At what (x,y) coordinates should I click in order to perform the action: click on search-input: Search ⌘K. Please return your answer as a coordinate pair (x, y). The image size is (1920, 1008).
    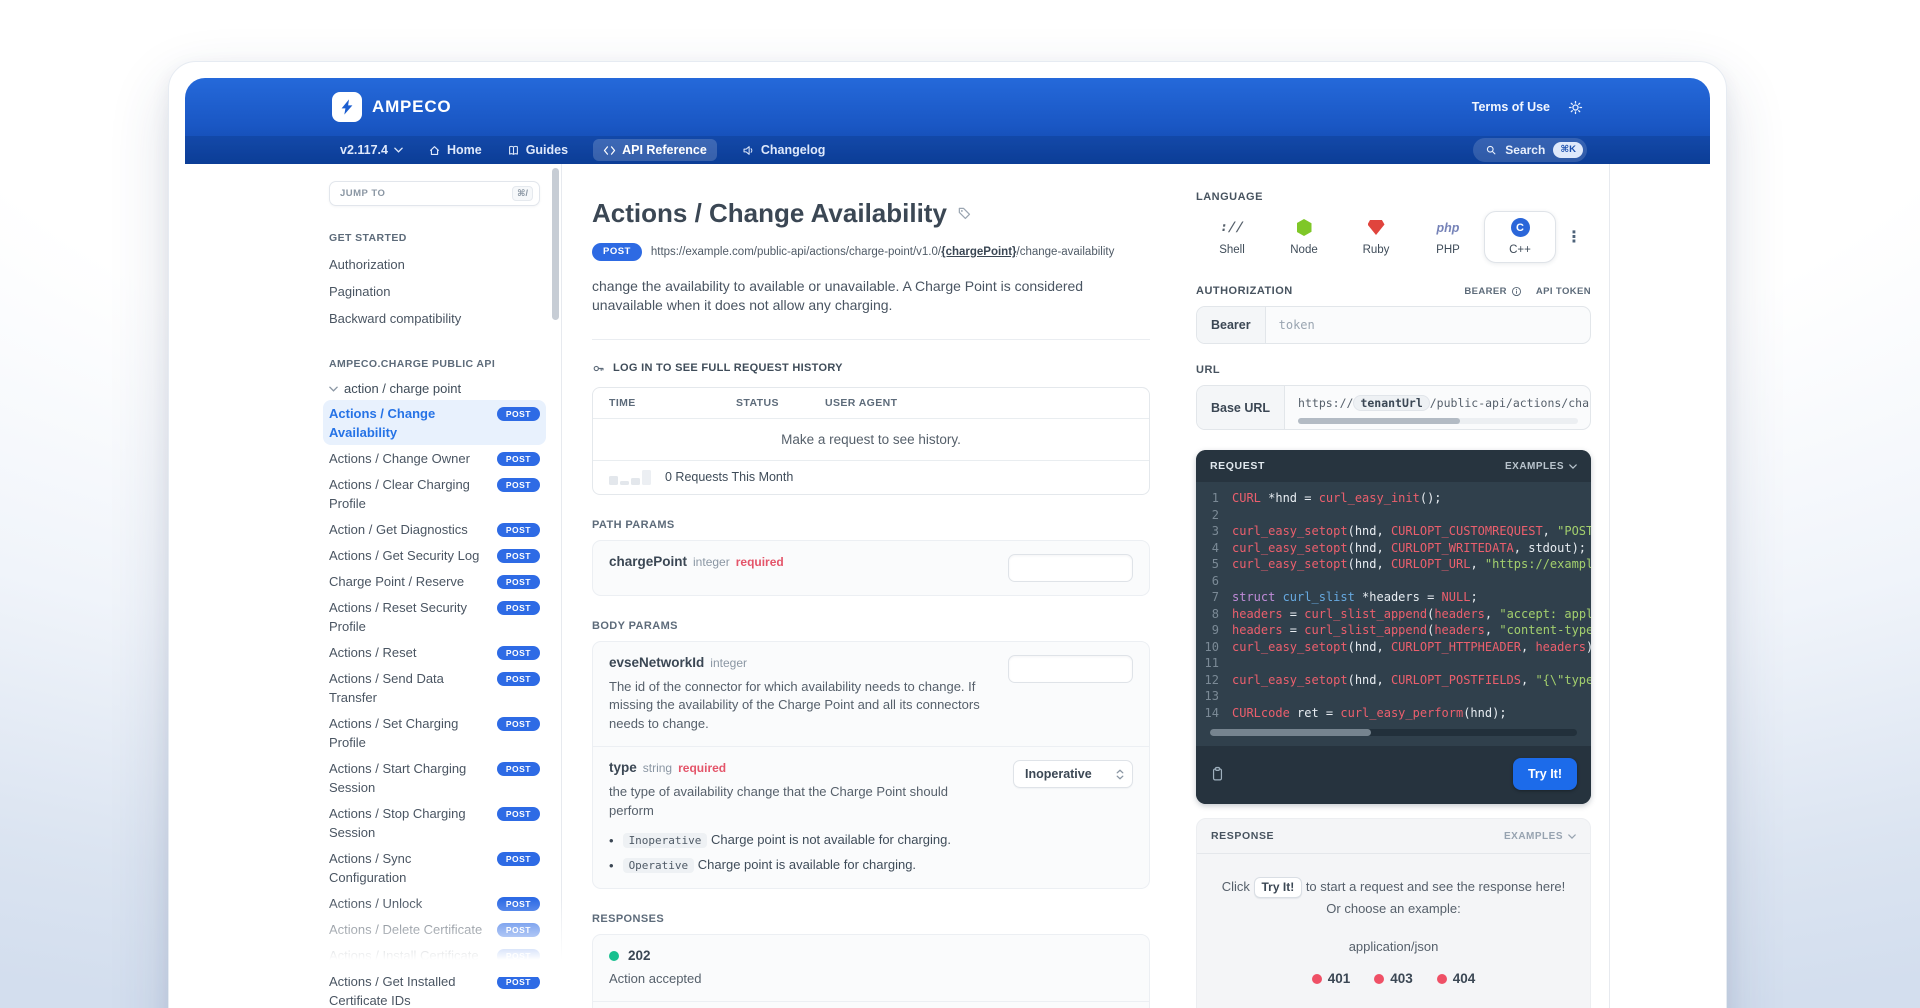
    Looking at the image, I should click on (1530, 150).